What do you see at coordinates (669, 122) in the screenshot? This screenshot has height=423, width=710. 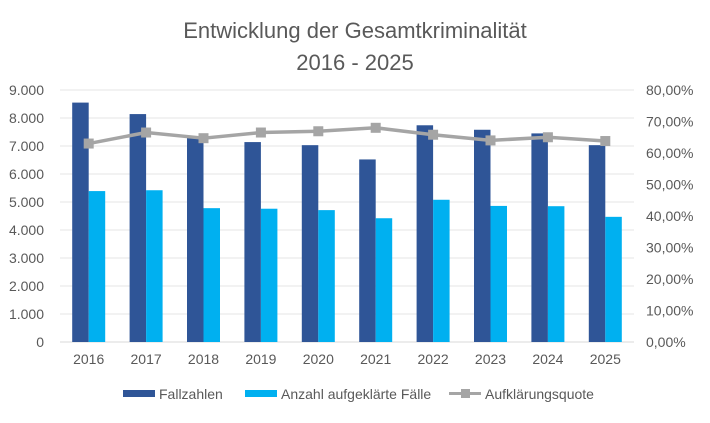 I see `right-axis-tick-label: 70,00%` at bounding box center [669, 122].